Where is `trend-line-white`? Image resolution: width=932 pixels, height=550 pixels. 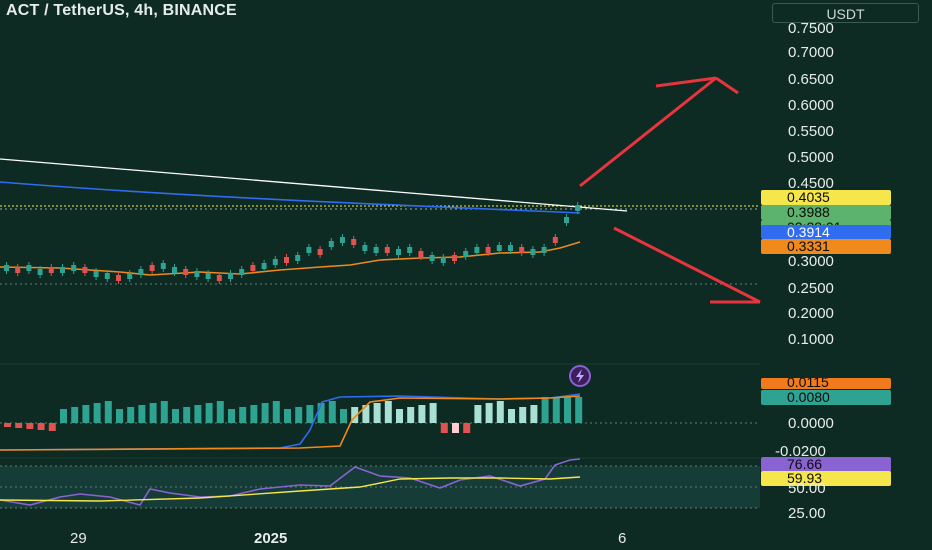 trend-line-white is located at coordinates (314, 185).